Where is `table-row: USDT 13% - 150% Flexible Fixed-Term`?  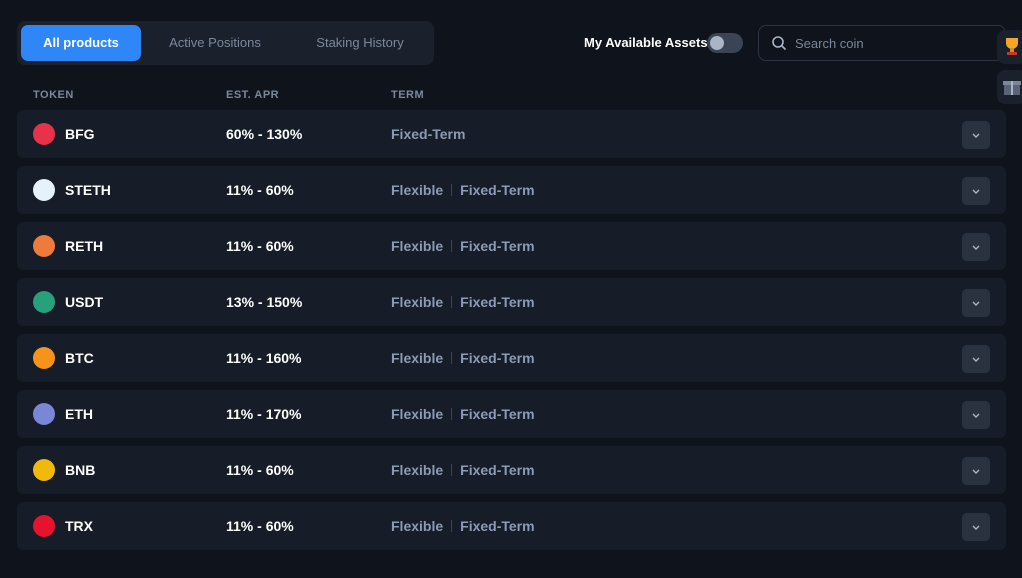
table-row: USDT 13% - 150% Flexible Fixed-Term is located at coordinates (511, 302).